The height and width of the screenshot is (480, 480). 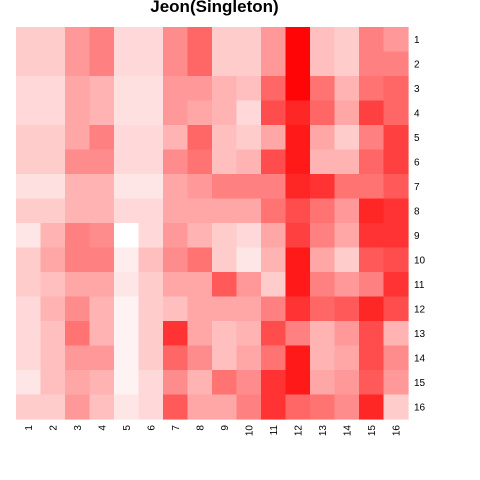 What do you see at coordinates (29, 260) in the screenshot?
I see `heatmap-cell-r10-c1` at bounding box center [29, 260].